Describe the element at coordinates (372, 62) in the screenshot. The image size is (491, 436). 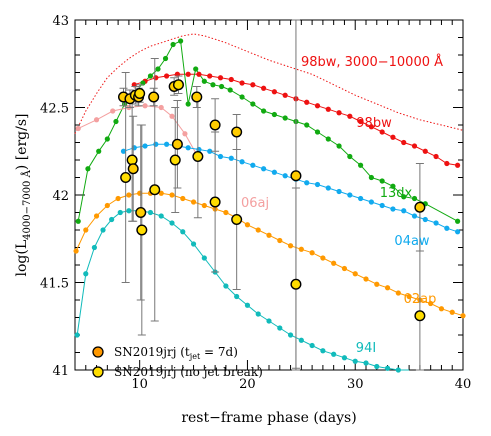
I see `label-98bw-bol: 98bw, 3000−10000 Å` at that location.